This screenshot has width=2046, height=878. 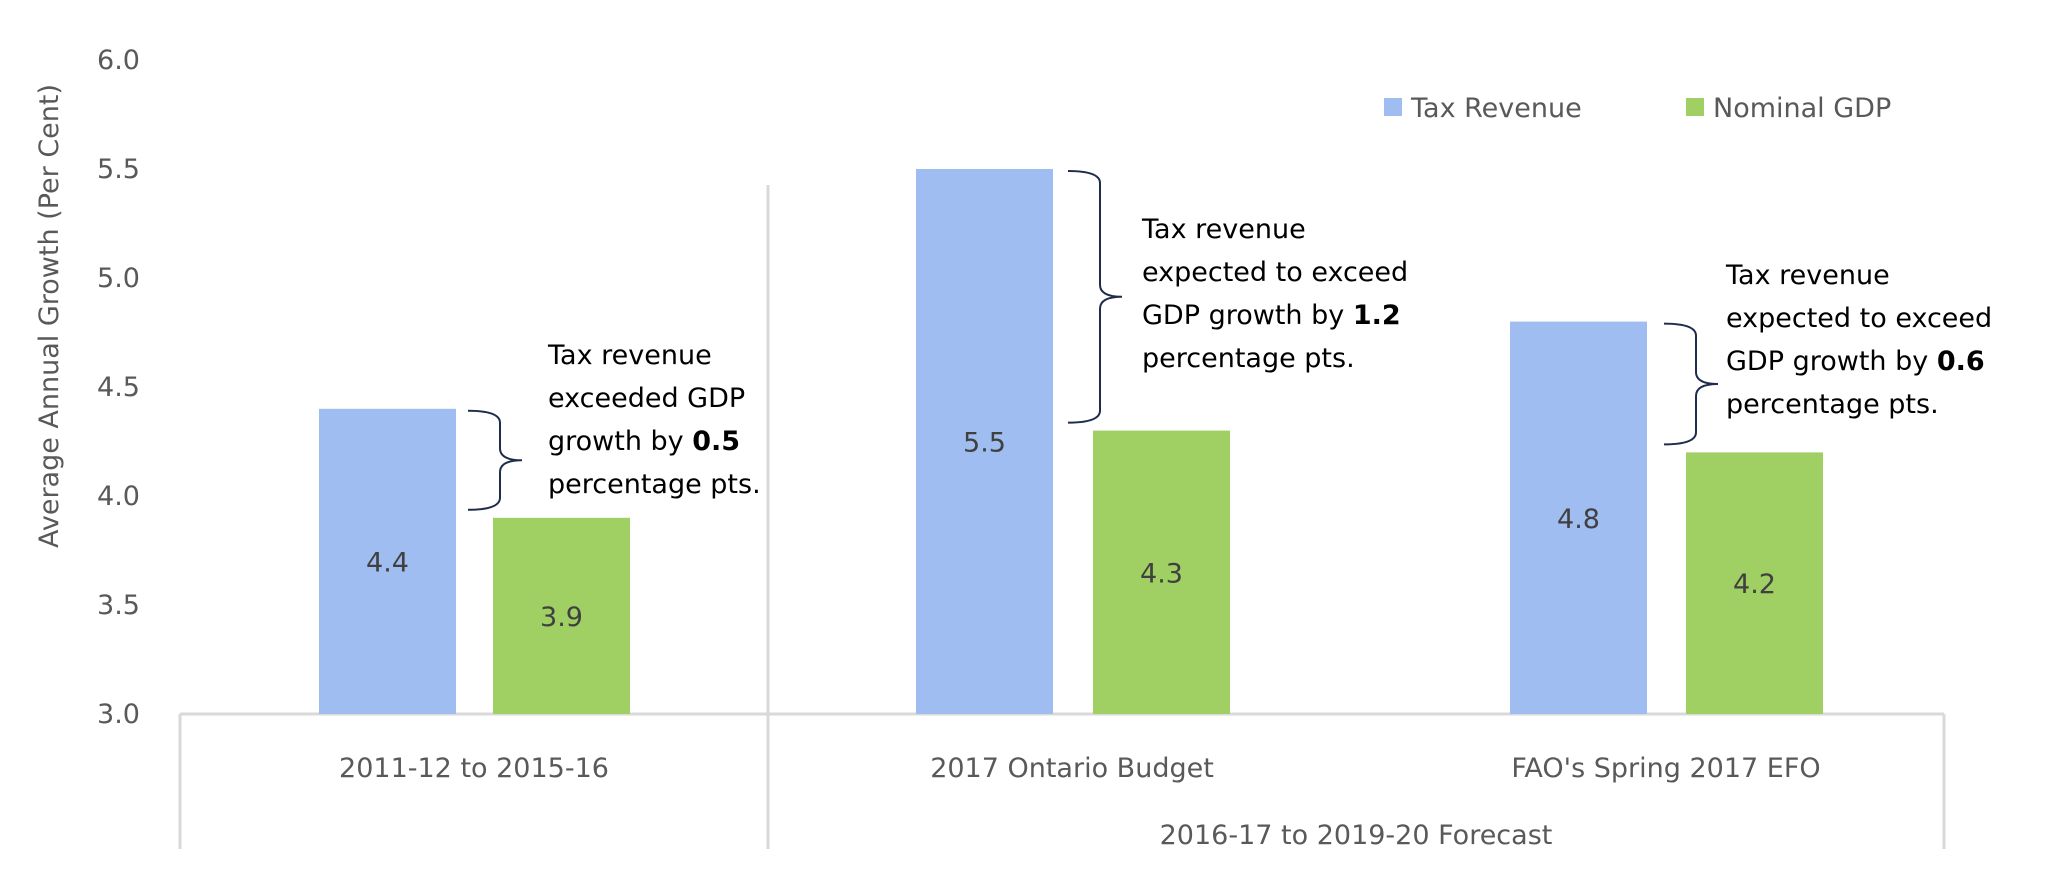 I want to click on data-label: 5.5, so click(x=984, y=443).